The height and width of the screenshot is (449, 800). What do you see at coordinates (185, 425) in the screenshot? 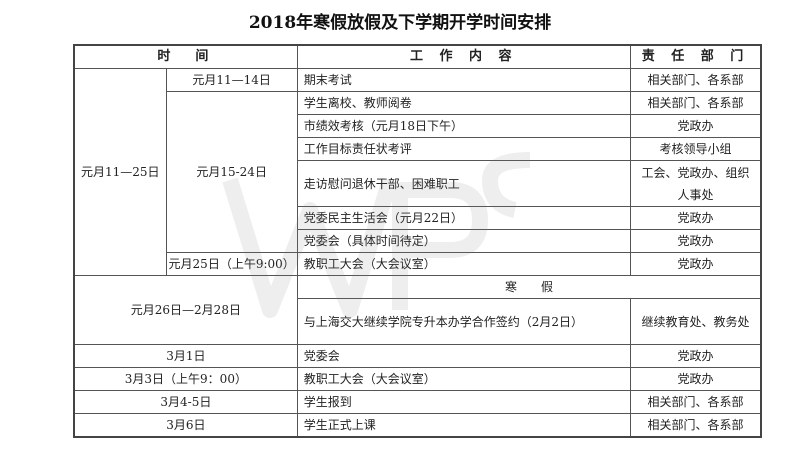
I see `time-cell: 3月6日` at bounding box center [185, 425].